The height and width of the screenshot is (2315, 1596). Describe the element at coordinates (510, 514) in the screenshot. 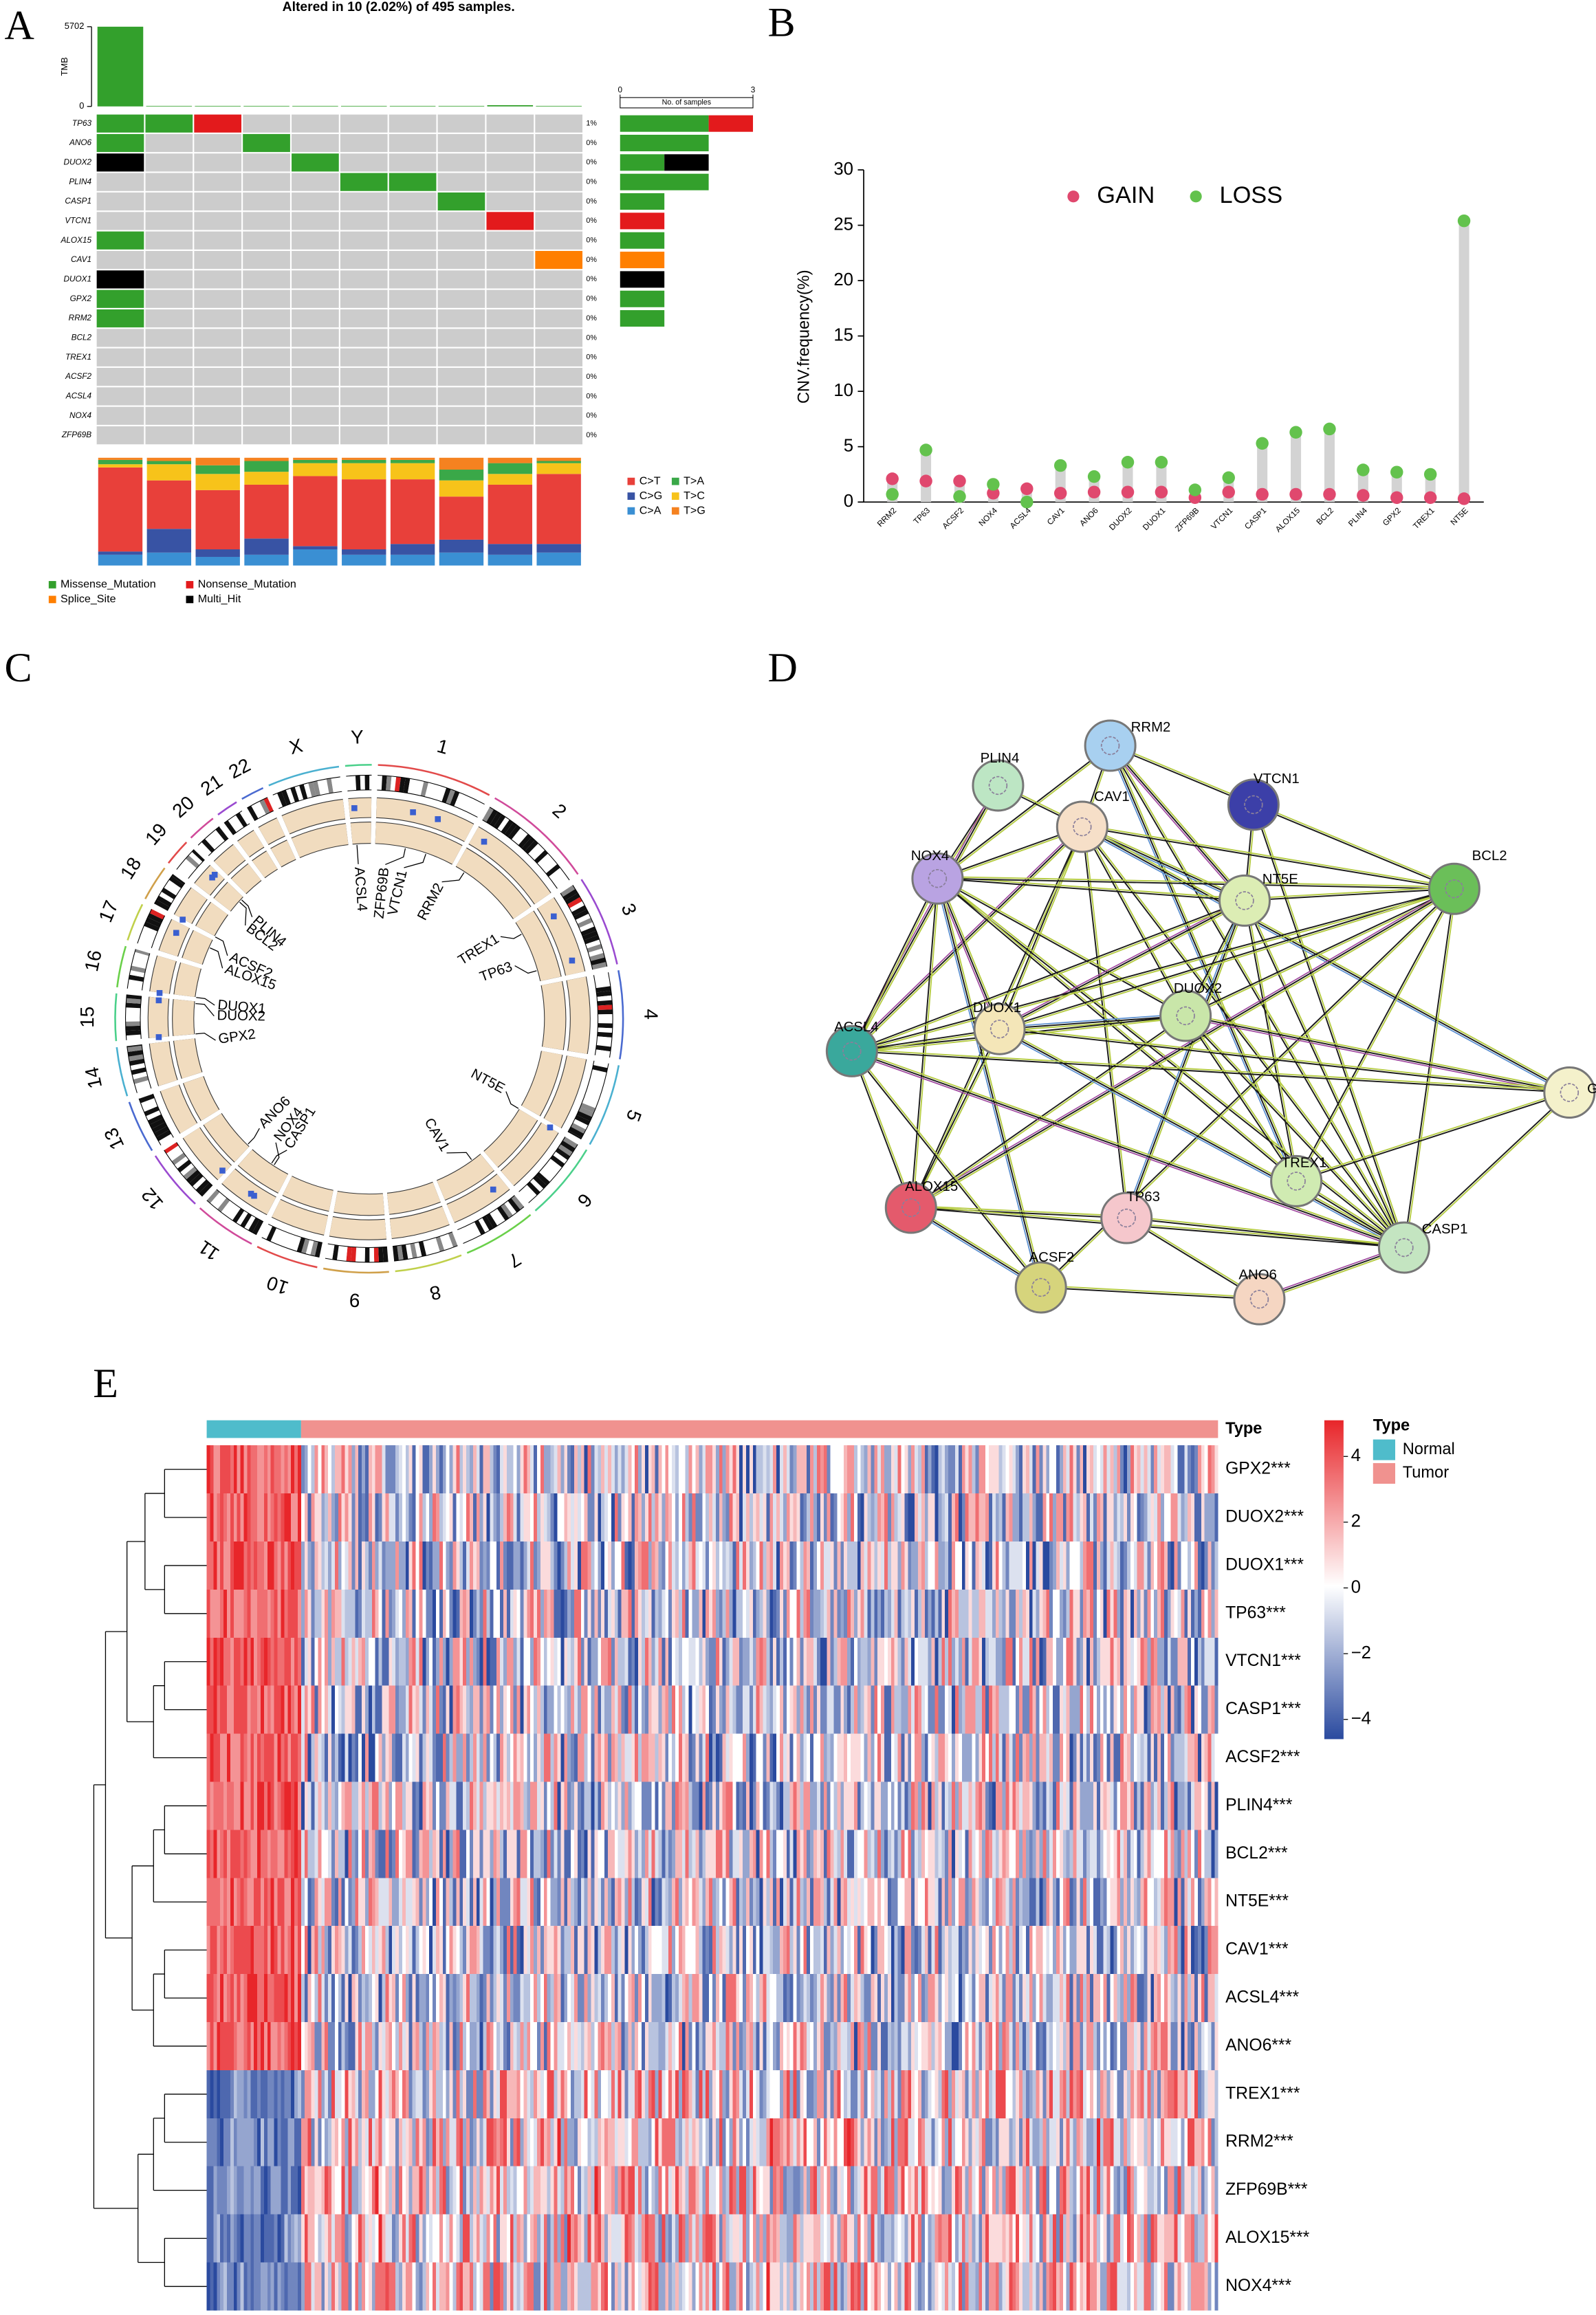

I see `titv-bar` at that location.